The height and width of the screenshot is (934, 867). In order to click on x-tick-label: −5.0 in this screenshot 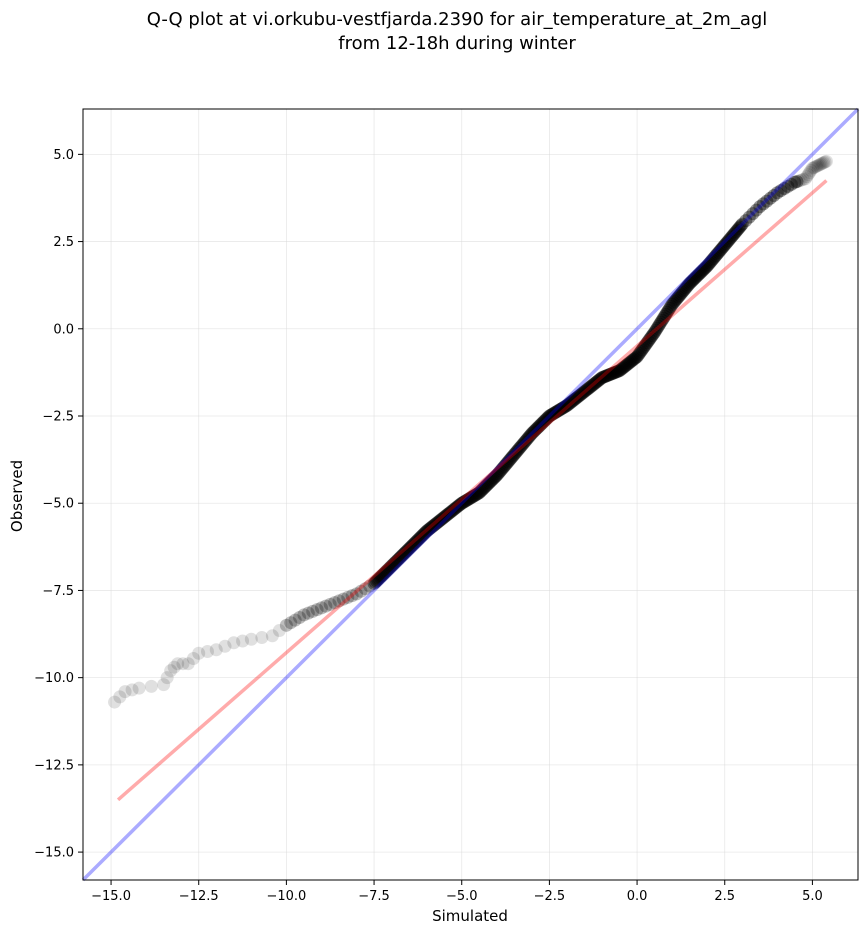, I will do `click(462, 896)`.